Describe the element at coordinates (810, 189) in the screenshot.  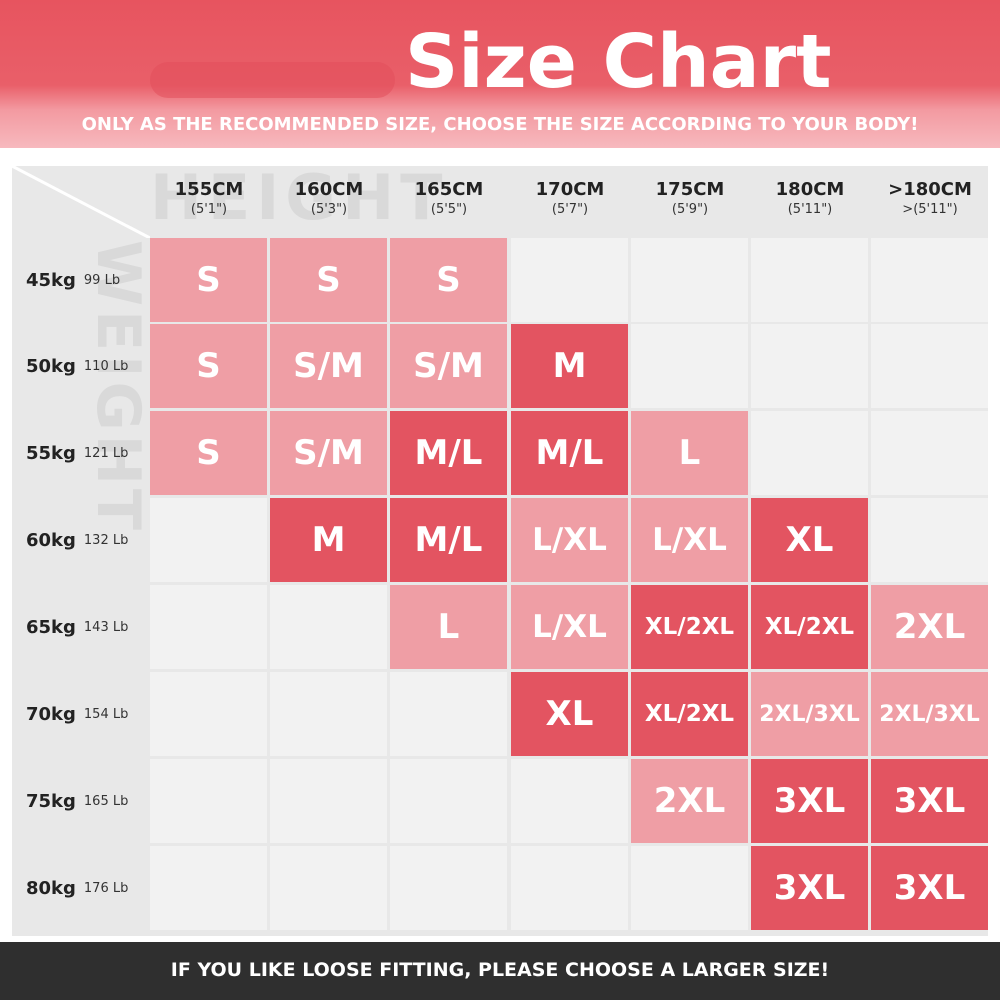
I see `height-cm-label: 180CM` at that location.